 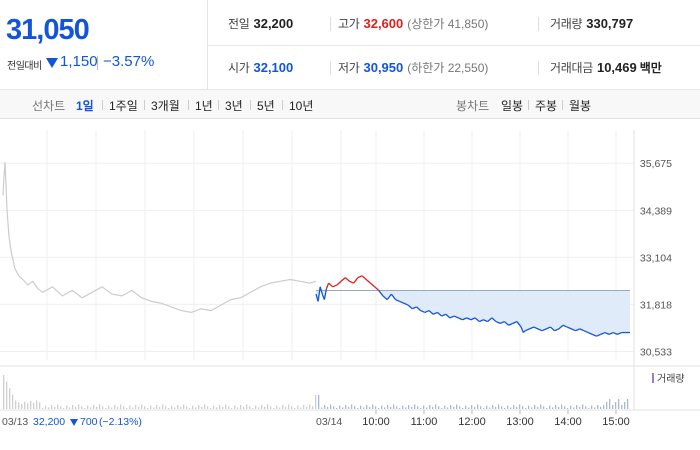 What do you see at coordinates (89, 422) in the screenshot?
I see `prev-day-change: 700` at bounding box center [89, 422].